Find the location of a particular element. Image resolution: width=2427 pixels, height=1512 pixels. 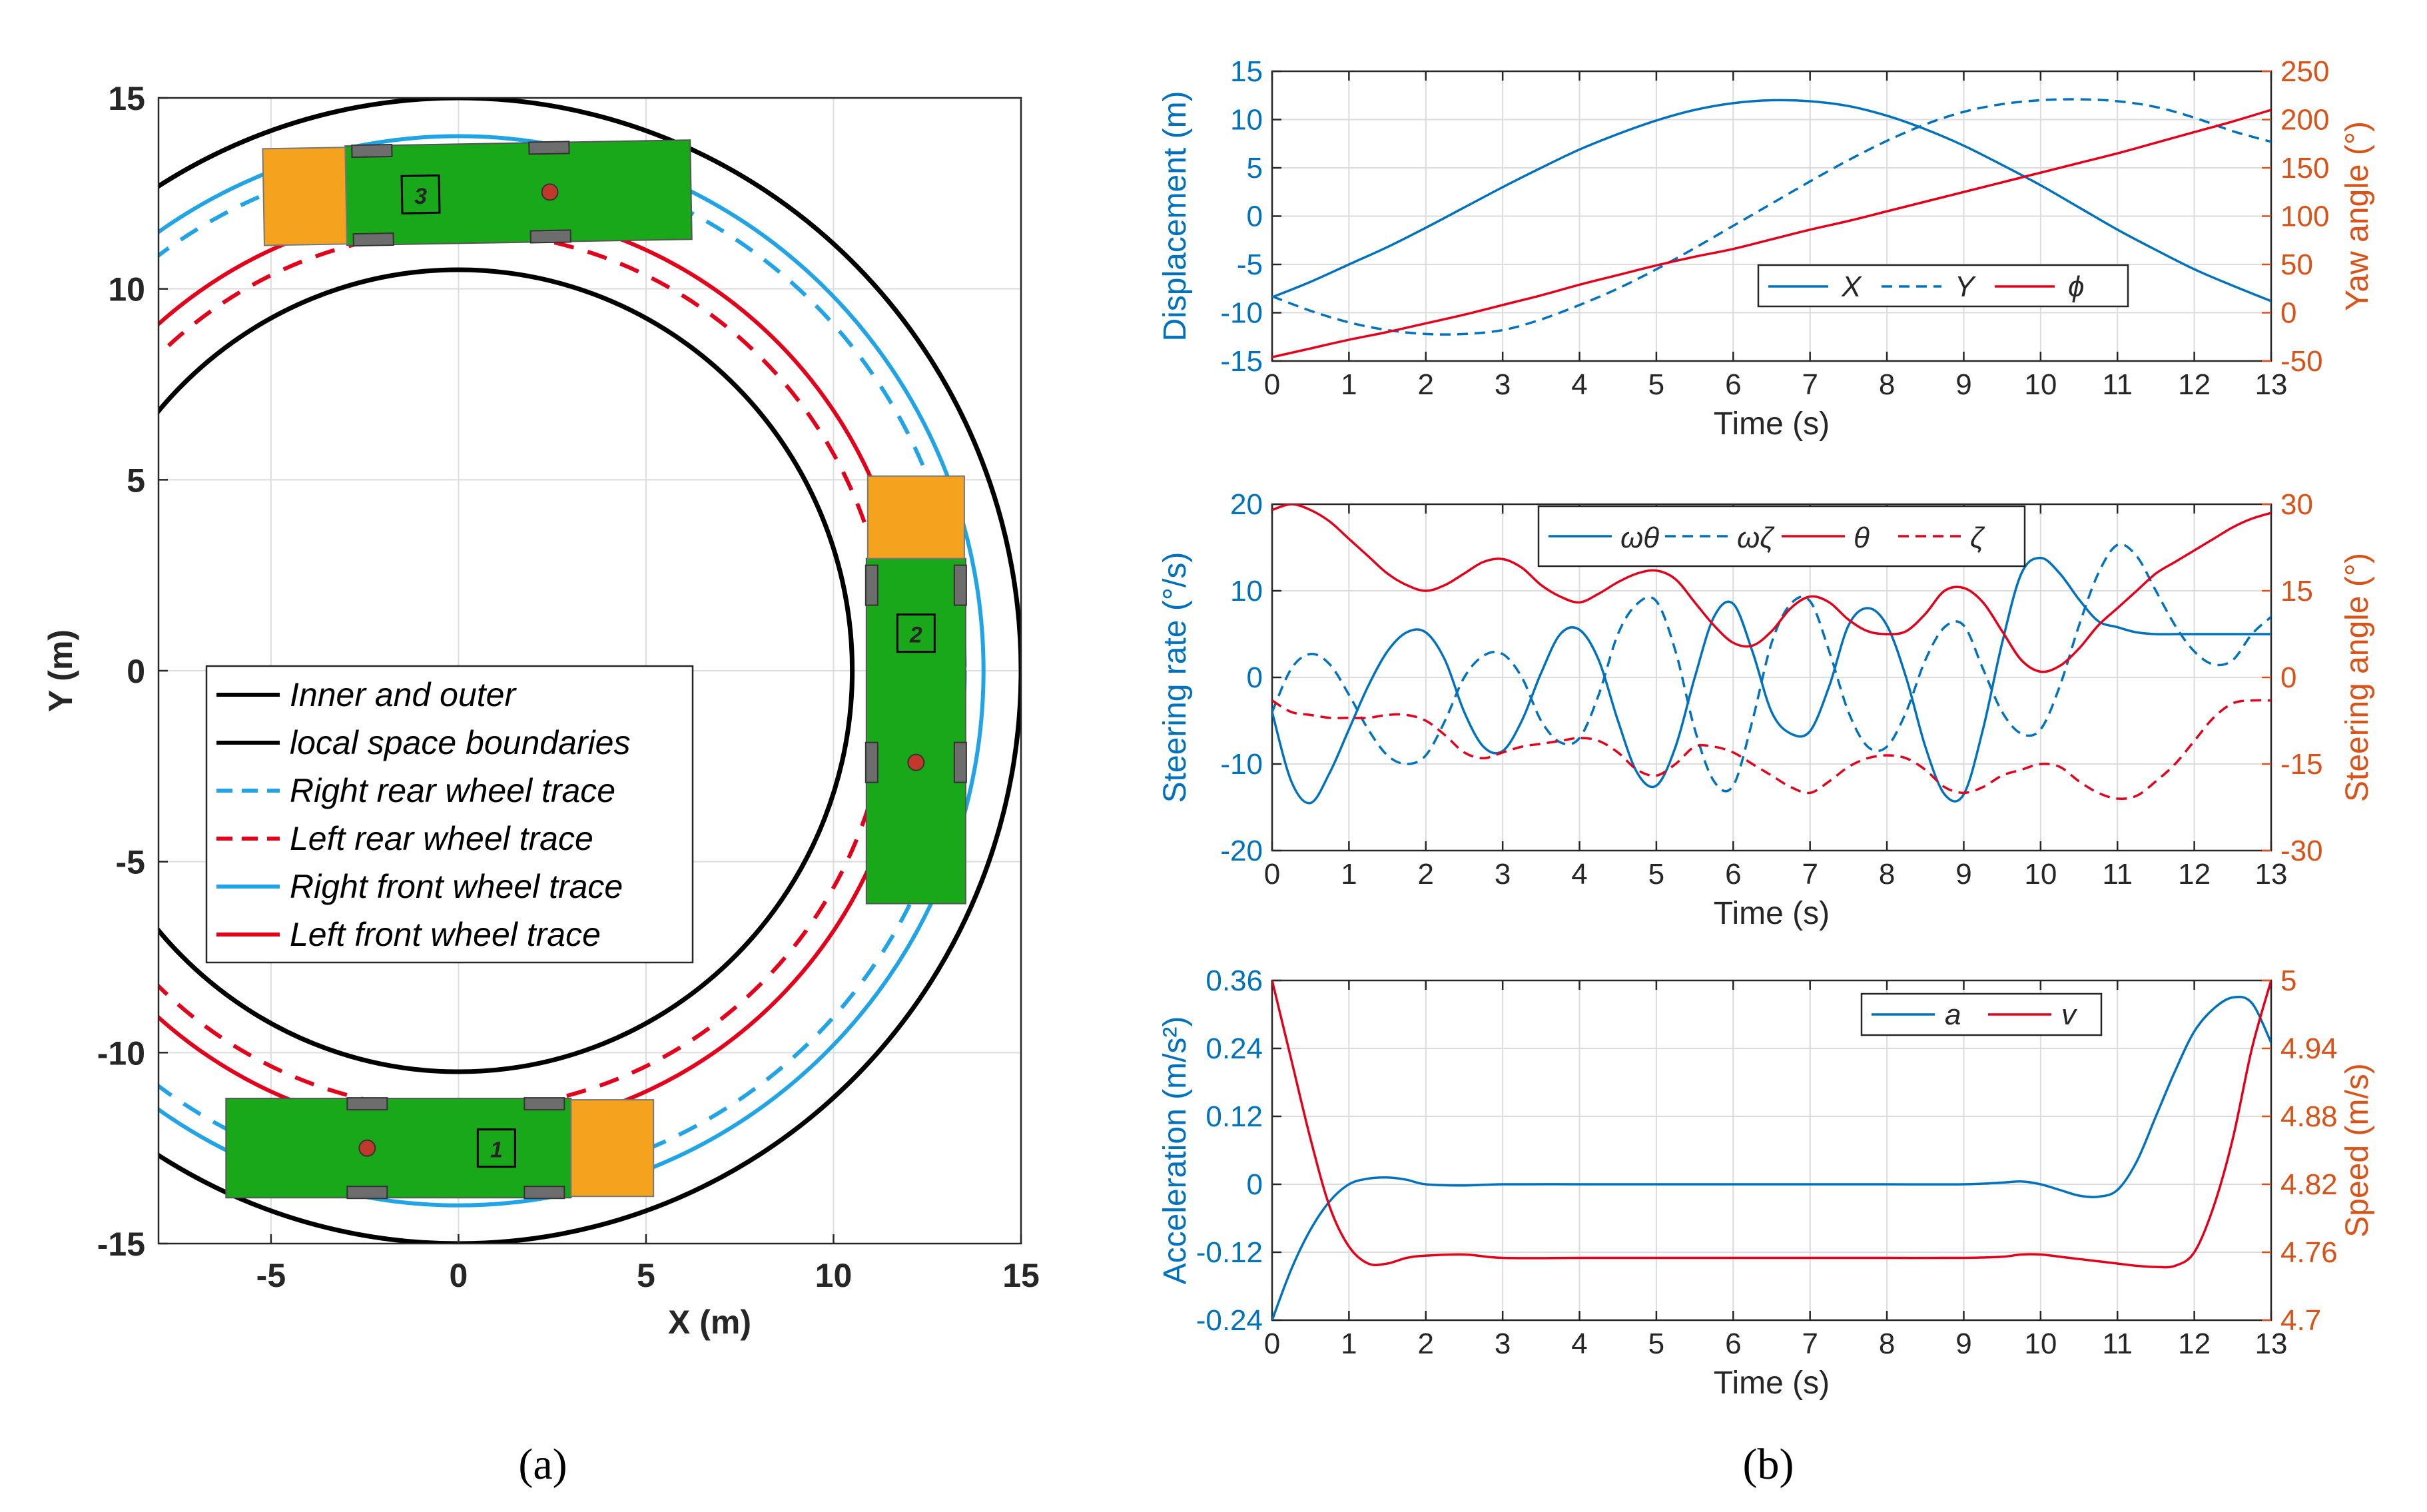

disp-series-X is located at coordinates (1771, 201).